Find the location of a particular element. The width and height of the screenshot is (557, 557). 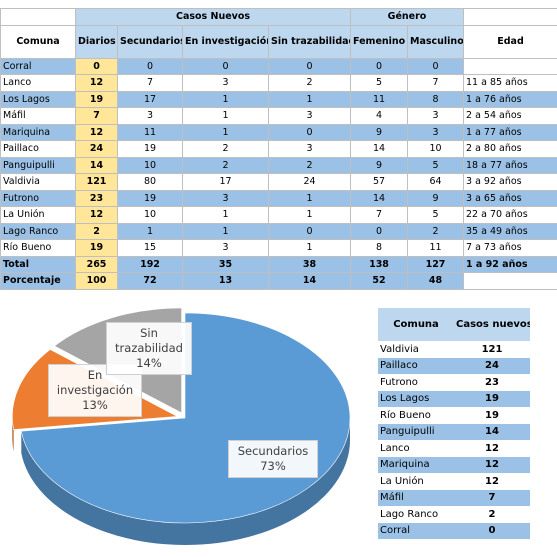

pie-side is located at coordinates (185, 481).